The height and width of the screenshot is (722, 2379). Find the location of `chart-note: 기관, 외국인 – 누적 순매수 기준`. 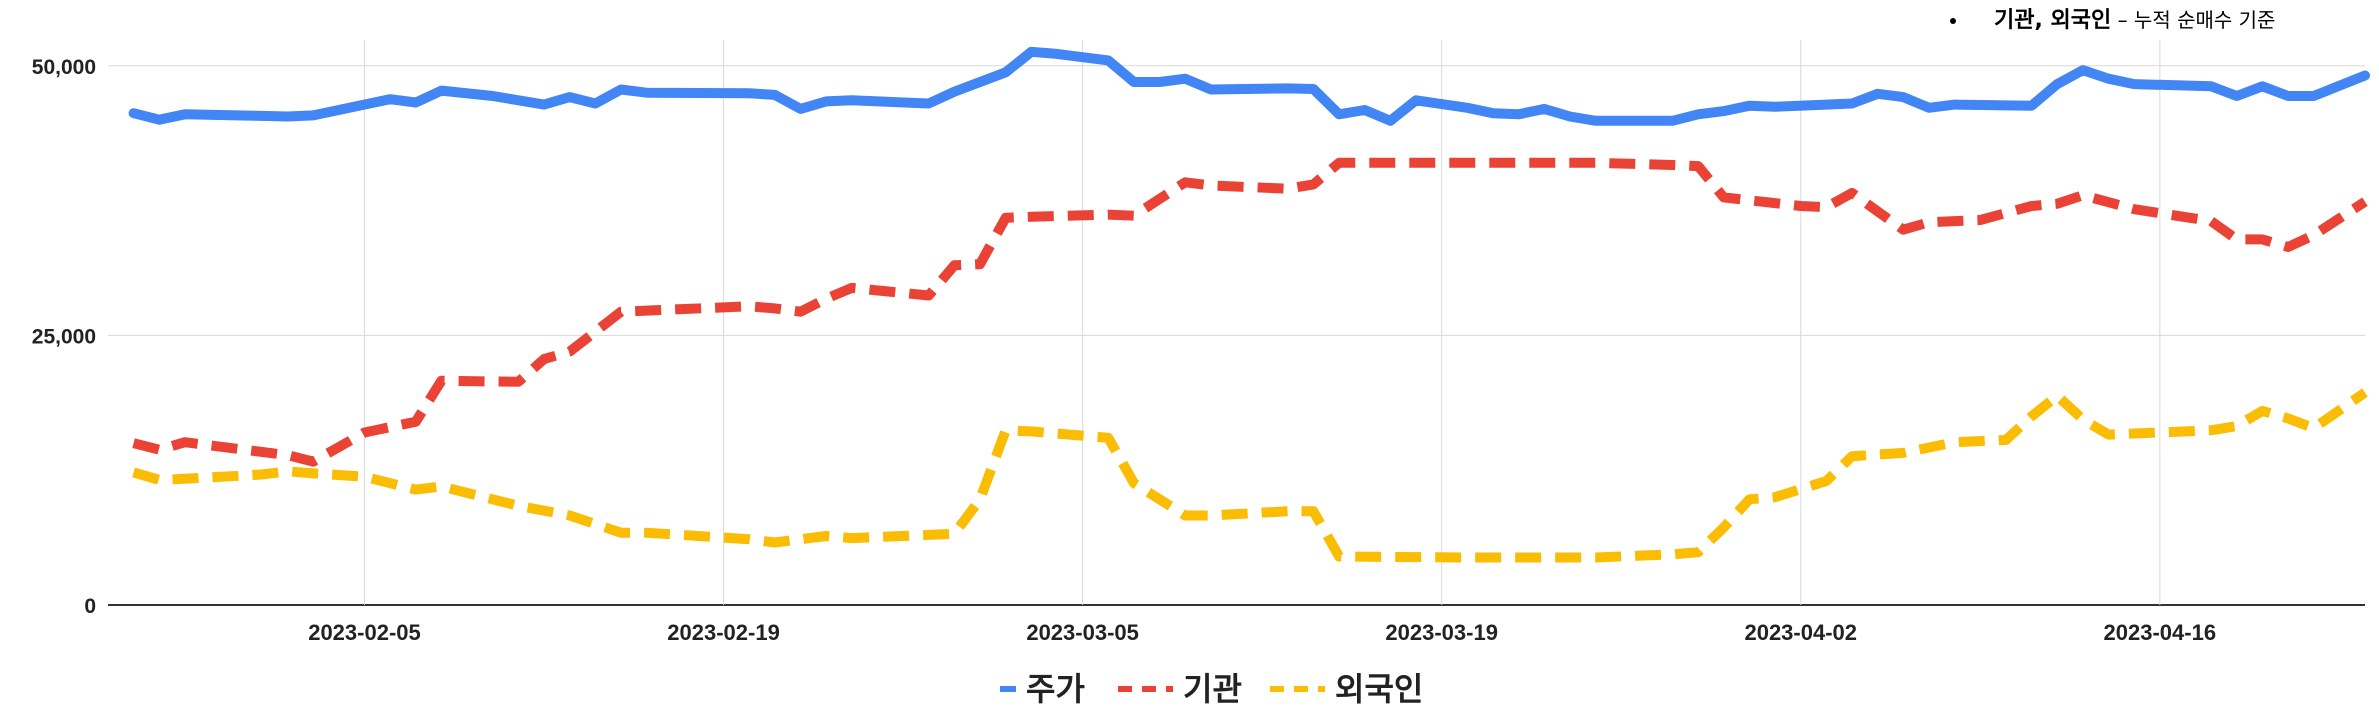

chart-note: 기관, 외국인 – 누적 순매수 기준 is located at coordinates (2112, 18).